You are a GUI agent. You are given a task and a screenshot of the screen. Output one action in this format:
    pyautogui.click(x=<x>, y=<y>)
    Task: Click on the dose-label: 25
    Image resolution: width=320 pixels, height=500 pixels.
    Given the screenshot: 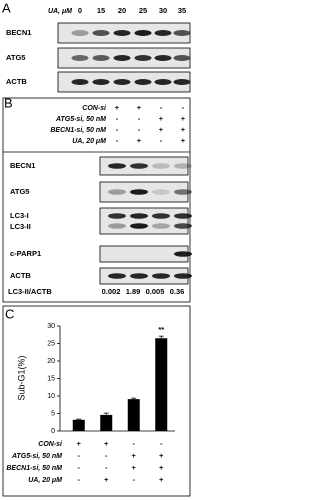 What is the action you would take?
    pyautogui.click(x=143, y=10)
    